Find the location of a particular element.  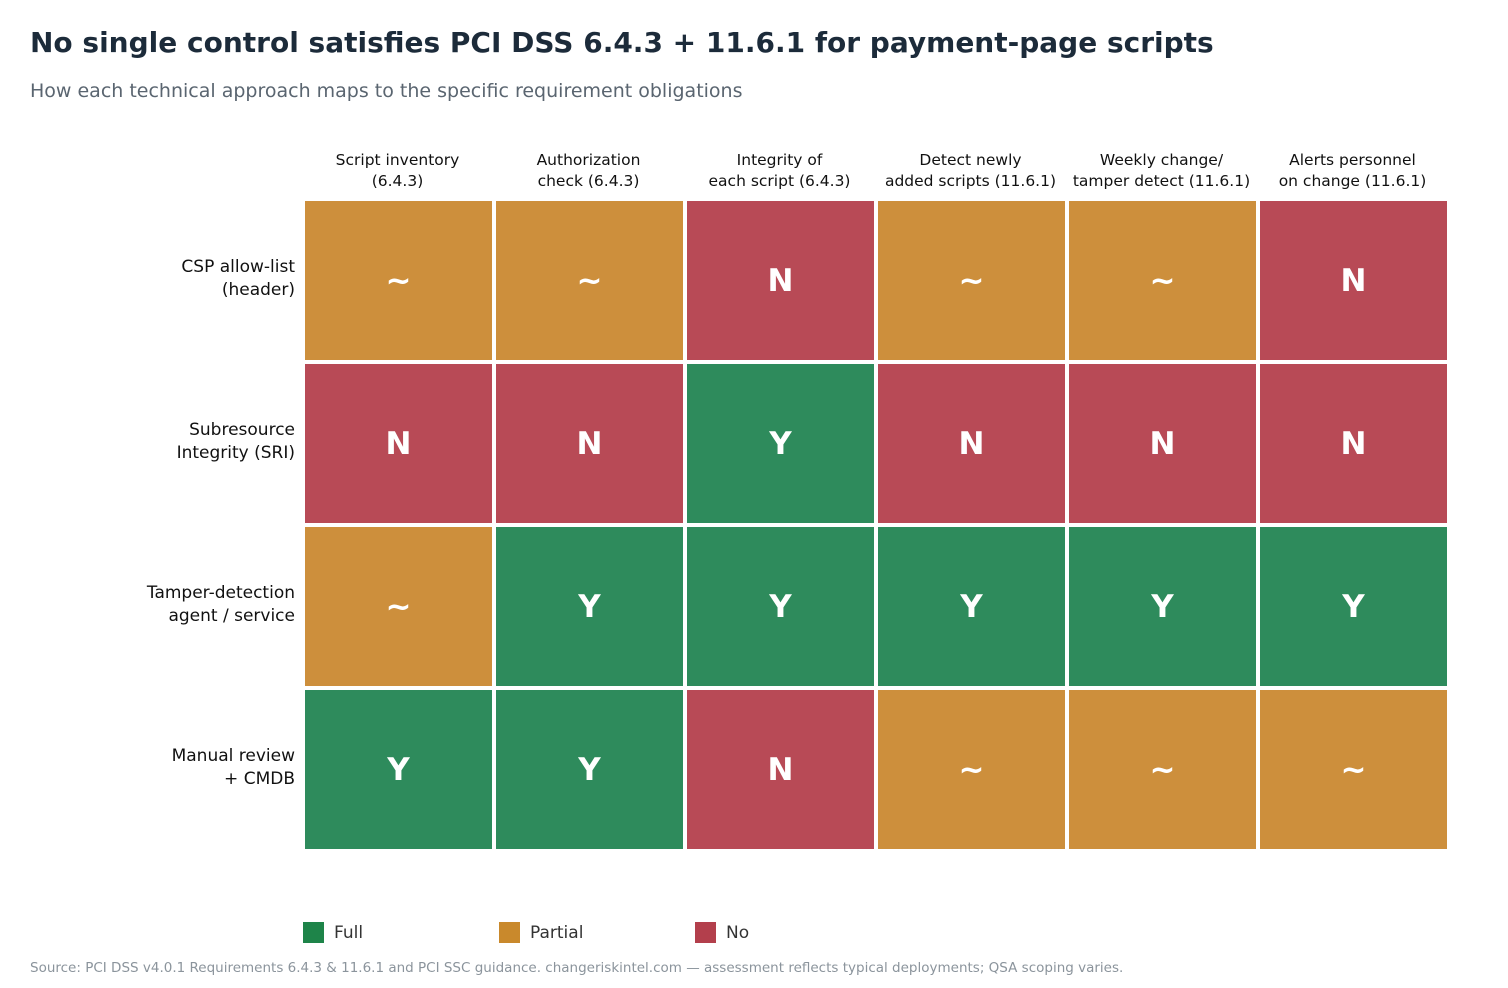

column-header: Authorization check (6.4.3) is located at coordinates (588, 170).